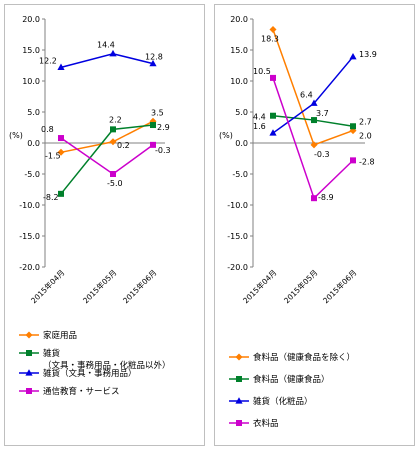 The height and width of the screenshot is (450, 419). I want to click on legend-item: 衣料品, so click(254, 423).